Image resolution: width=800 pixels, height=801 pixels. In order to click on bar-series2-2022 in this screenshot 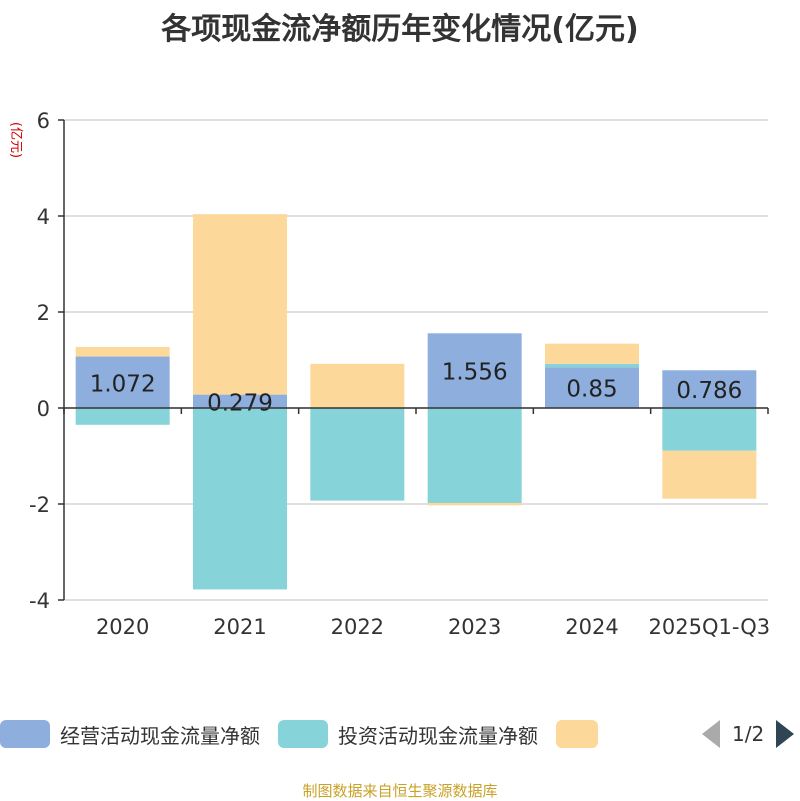, I will do `click(357, 385)`.